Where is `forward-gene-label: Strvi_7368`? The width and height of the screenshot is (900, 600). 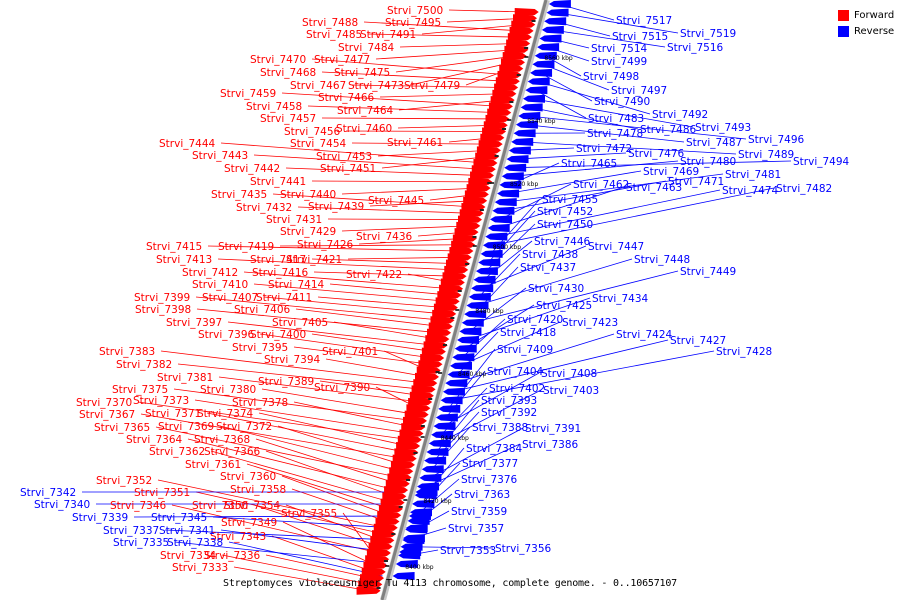 forward-gene-label: Strvi_7368 is located at coordinates (222, 440).